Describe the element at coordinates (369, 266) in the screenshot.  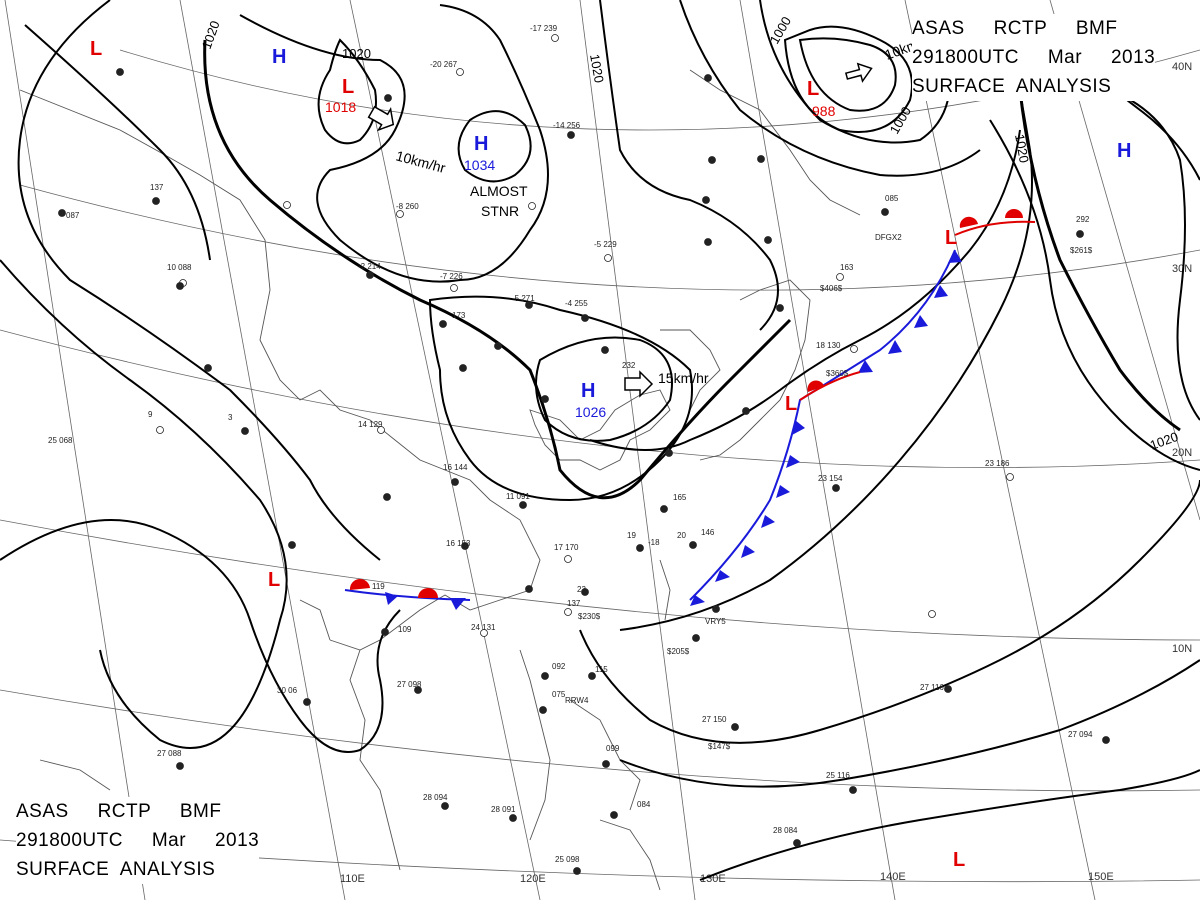
I see `station-label: -2 214` at that location.